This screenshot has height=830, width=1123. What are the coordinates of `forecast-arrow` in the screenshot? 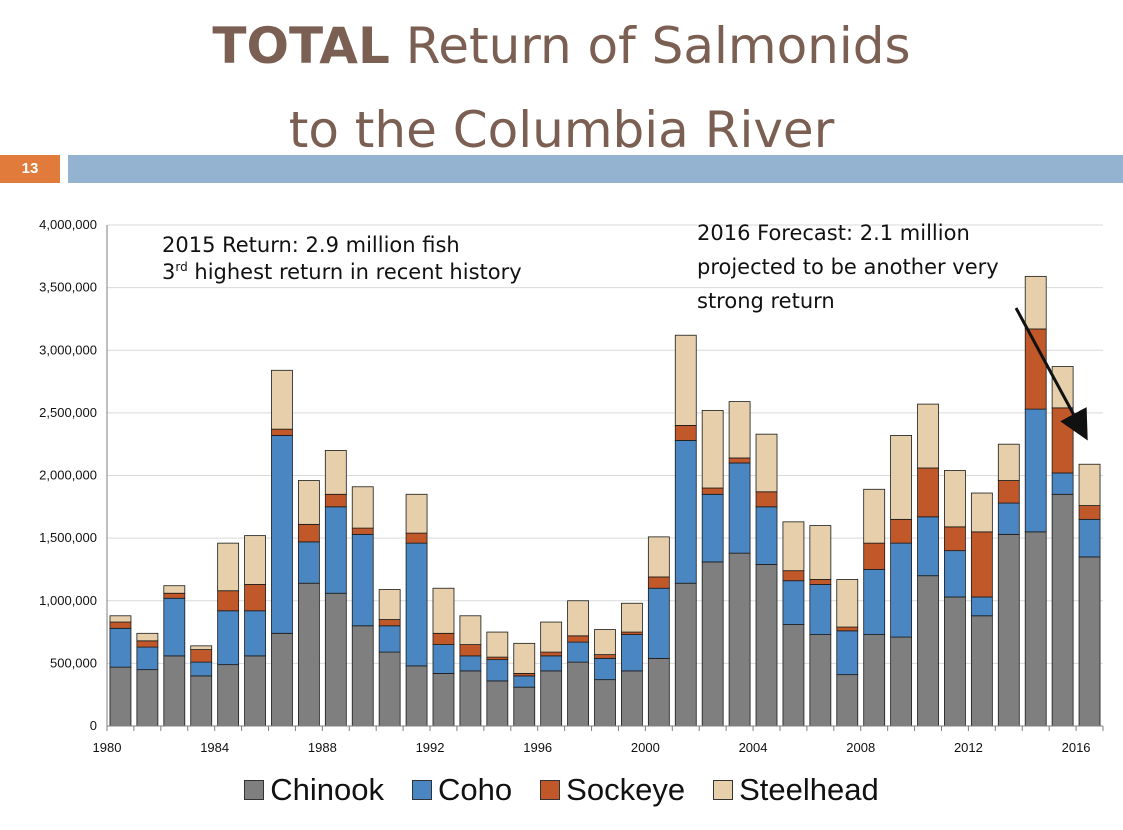 It's located at (1051, 374).